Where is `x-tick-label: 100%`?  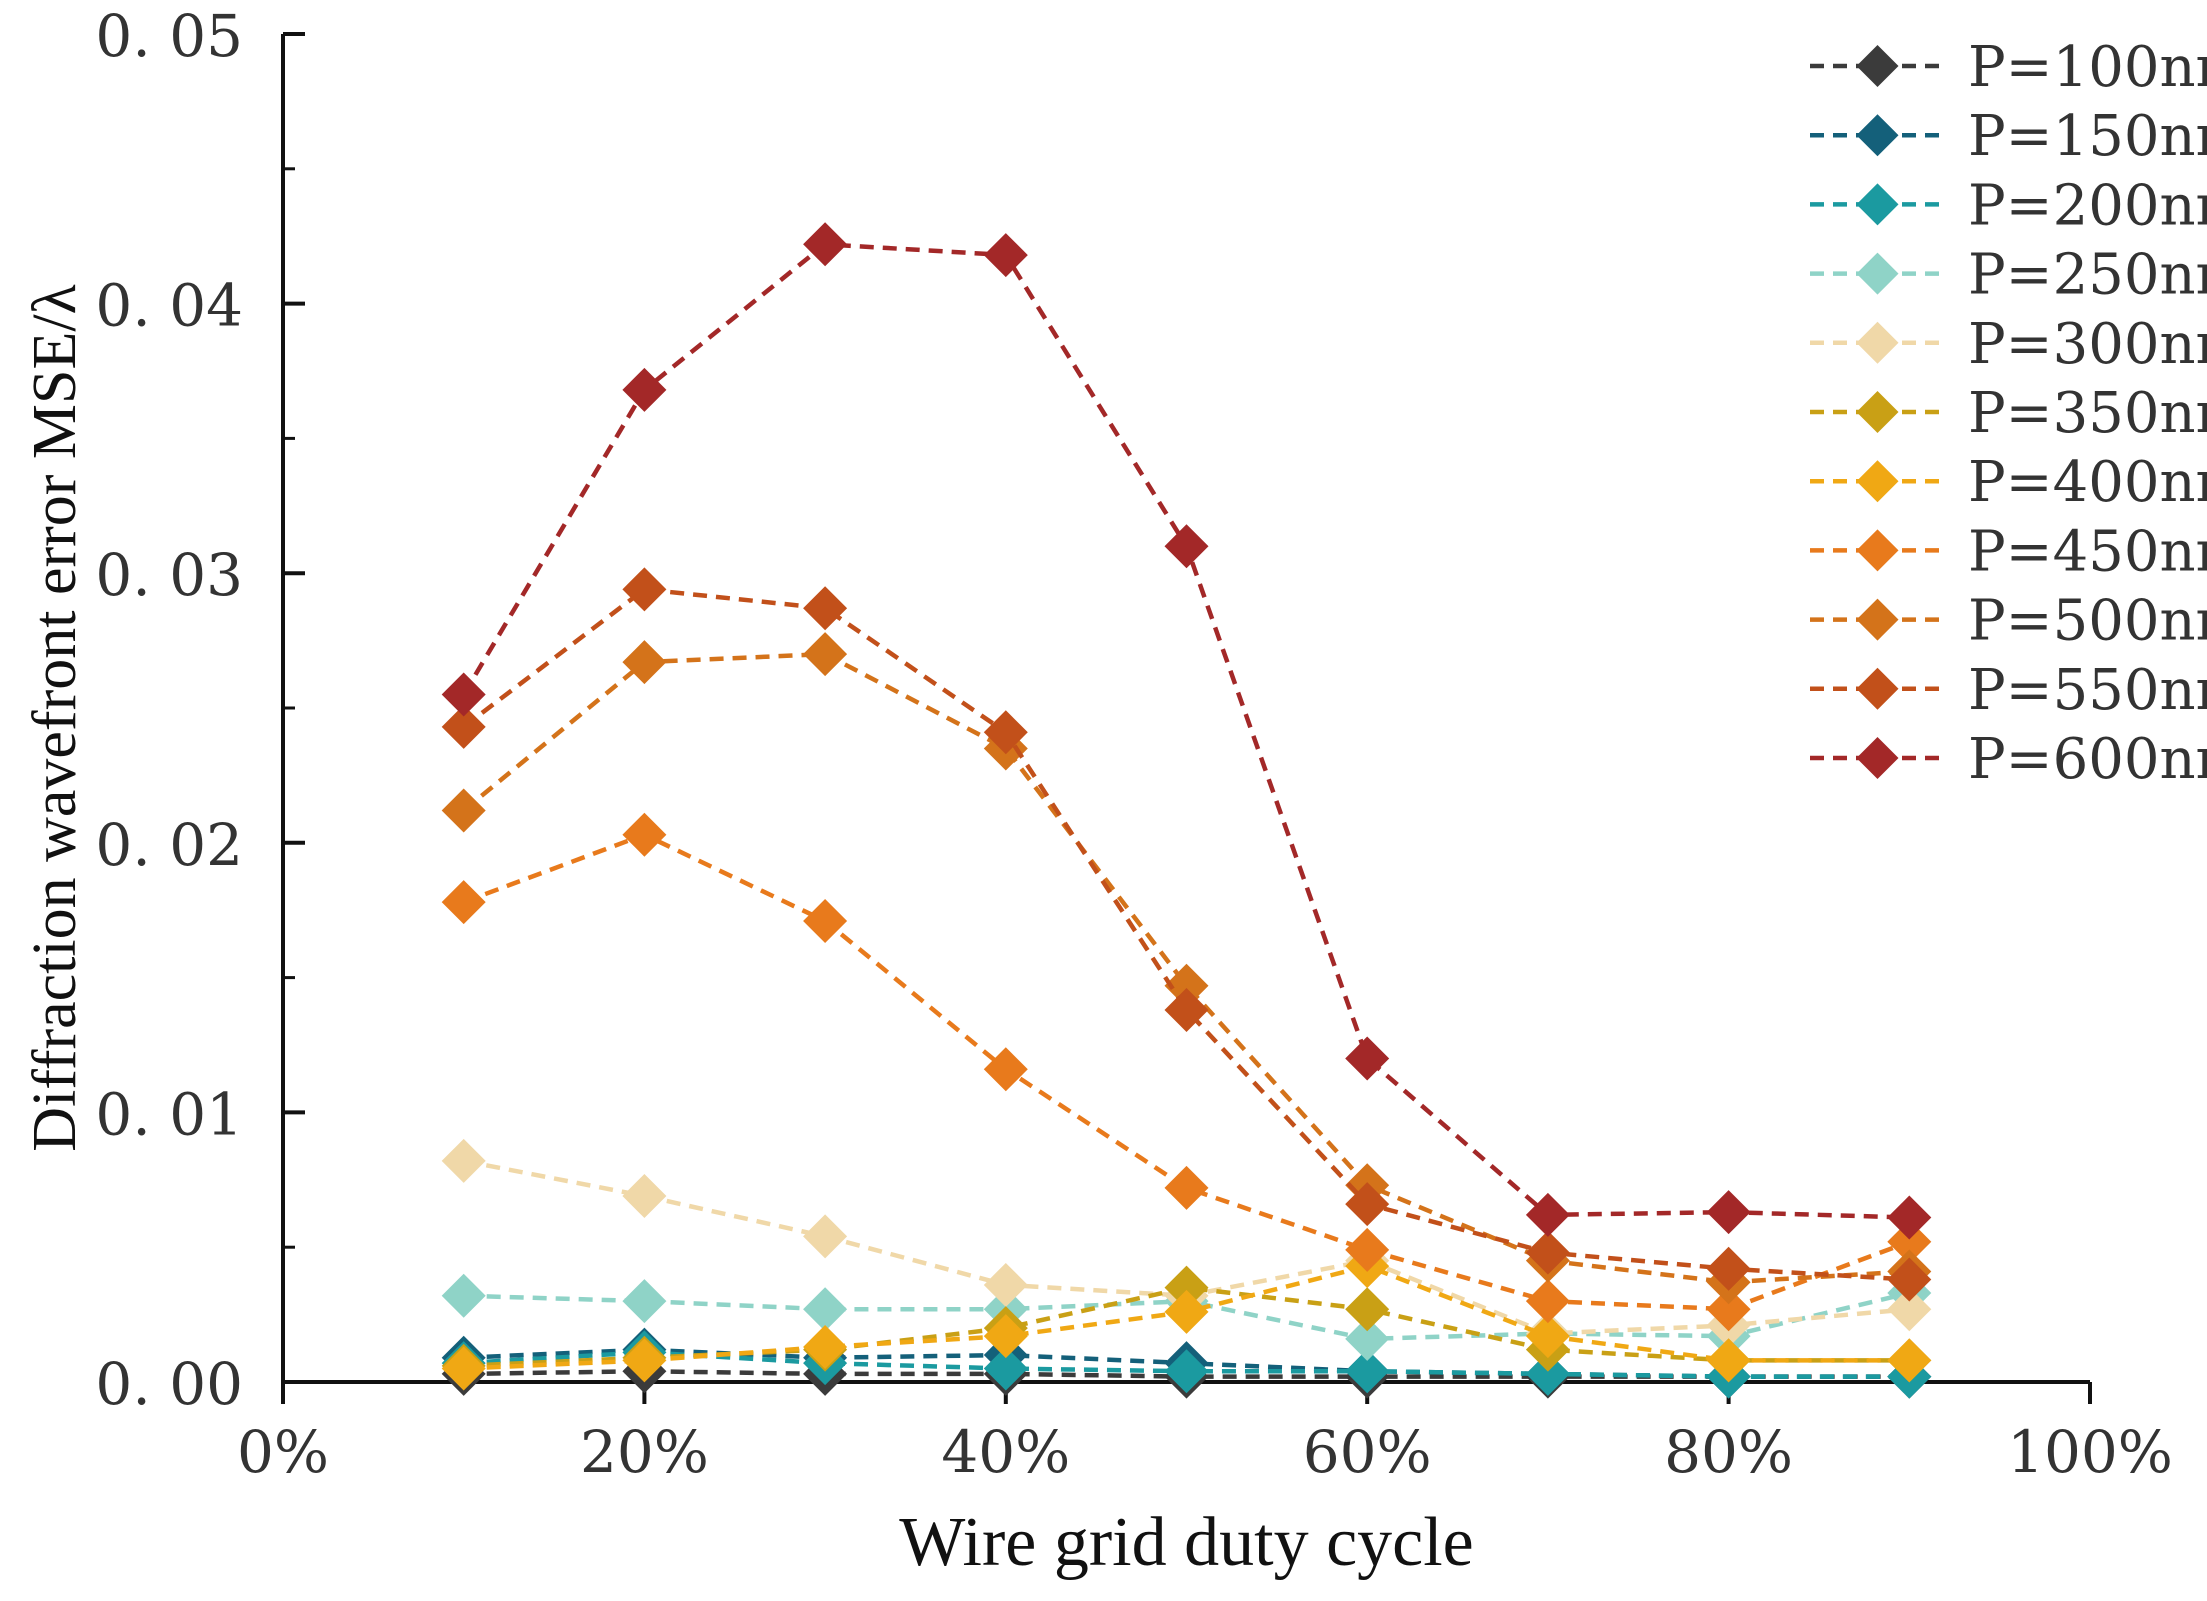
x-tick-label: 100% is located at coordinates (2090, 1452).